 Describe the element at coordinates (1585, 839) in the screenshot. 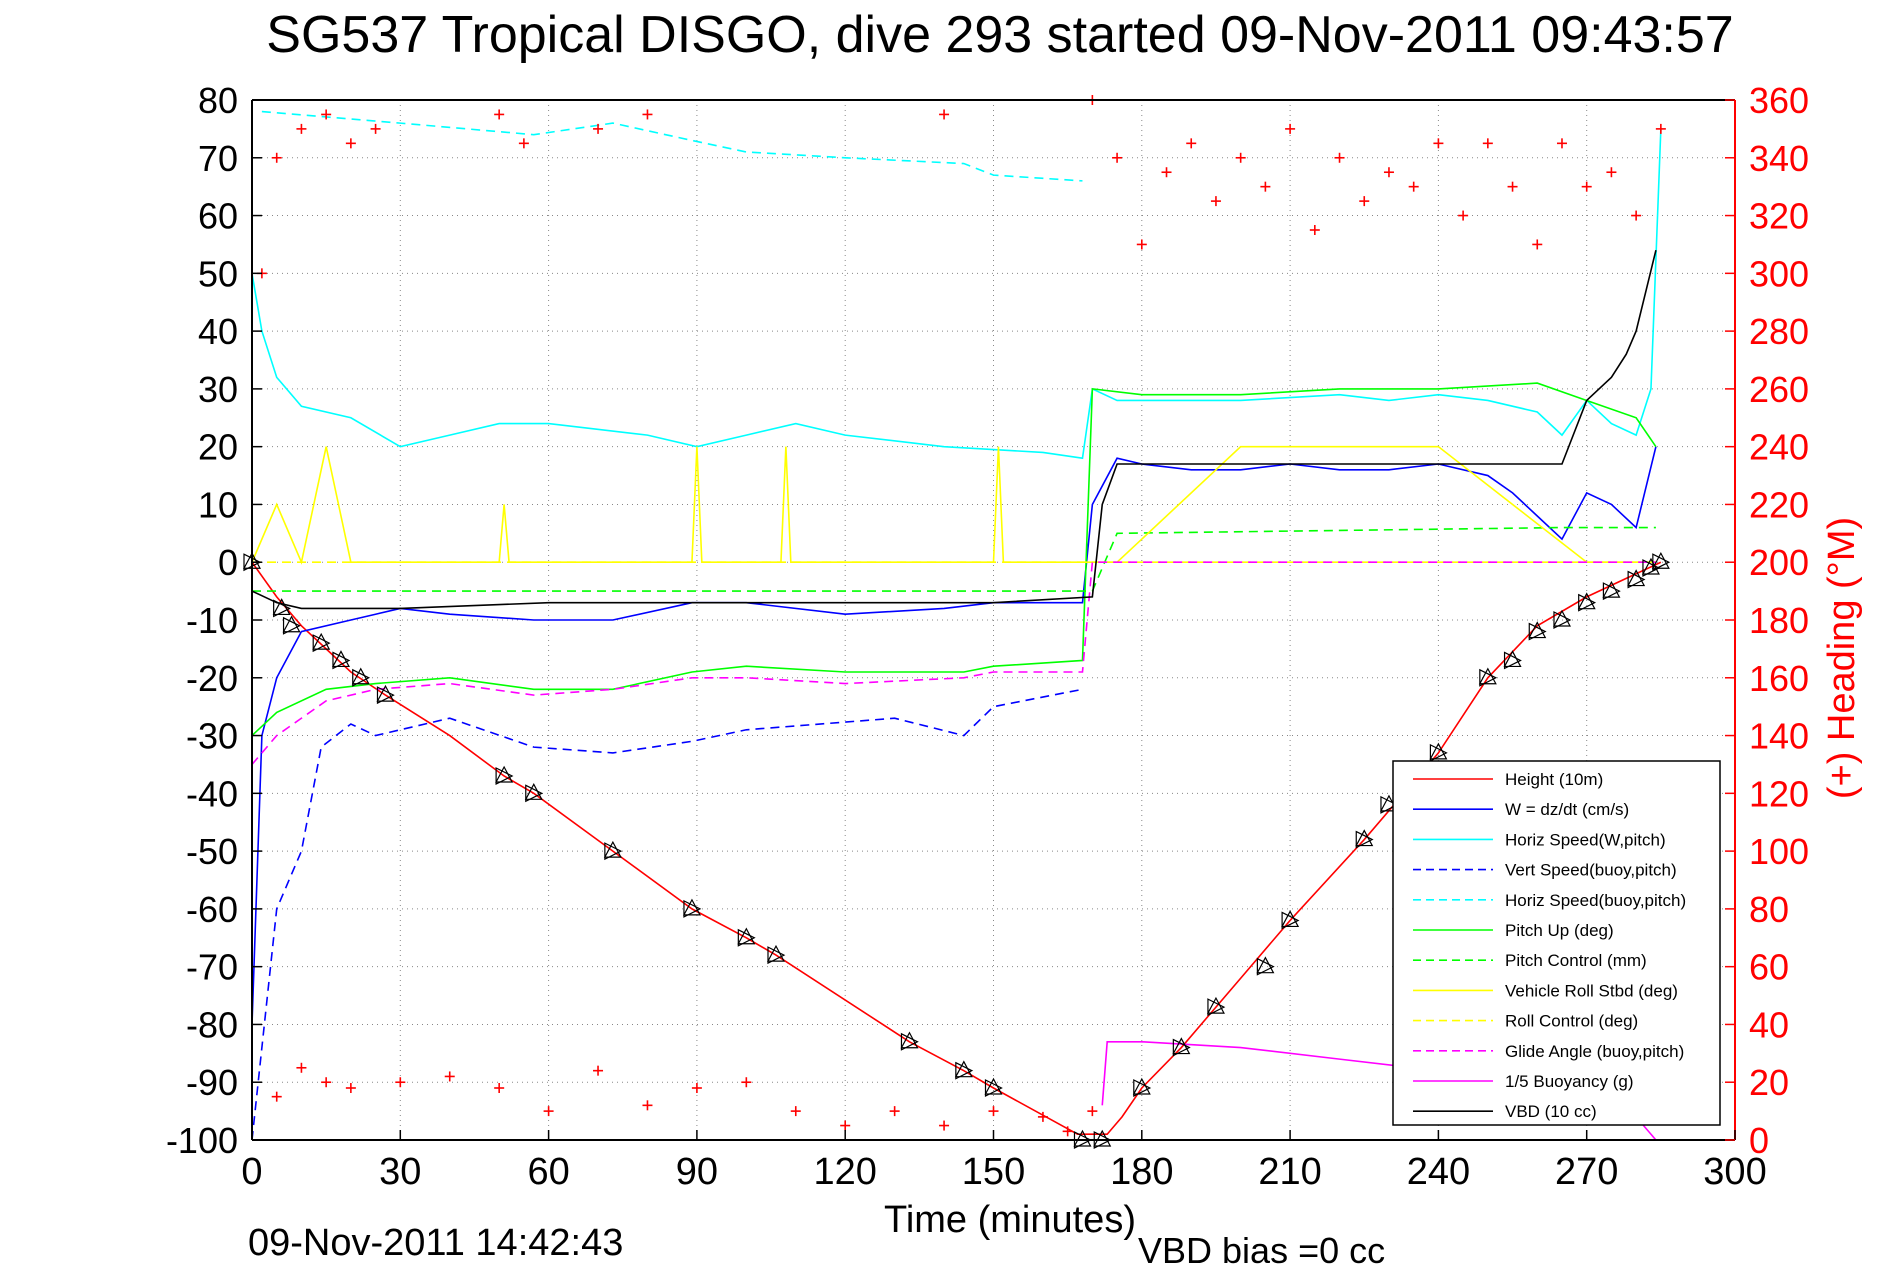

I see `legend-label: Horiz Speed(W,pitch)` at that location.